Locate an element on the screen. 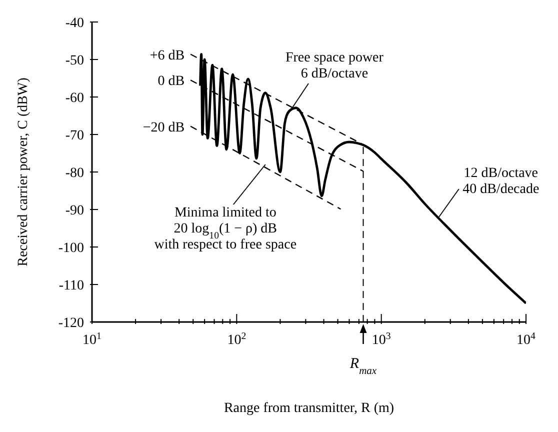 This screenshot has height=432, width=558. x-axis-title: Range from transmitter, R (m) is located at coordinates (309, 408).